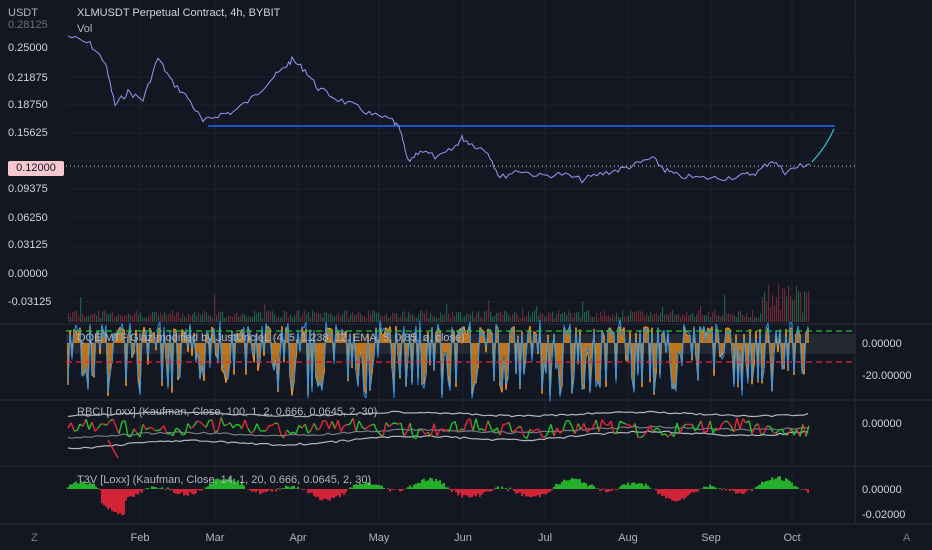 This screenshot has width=932, height=550. Describe the element at coordinates (34, 538) in the screenshot. I see `zoom-toggle-button: Z` at that location.